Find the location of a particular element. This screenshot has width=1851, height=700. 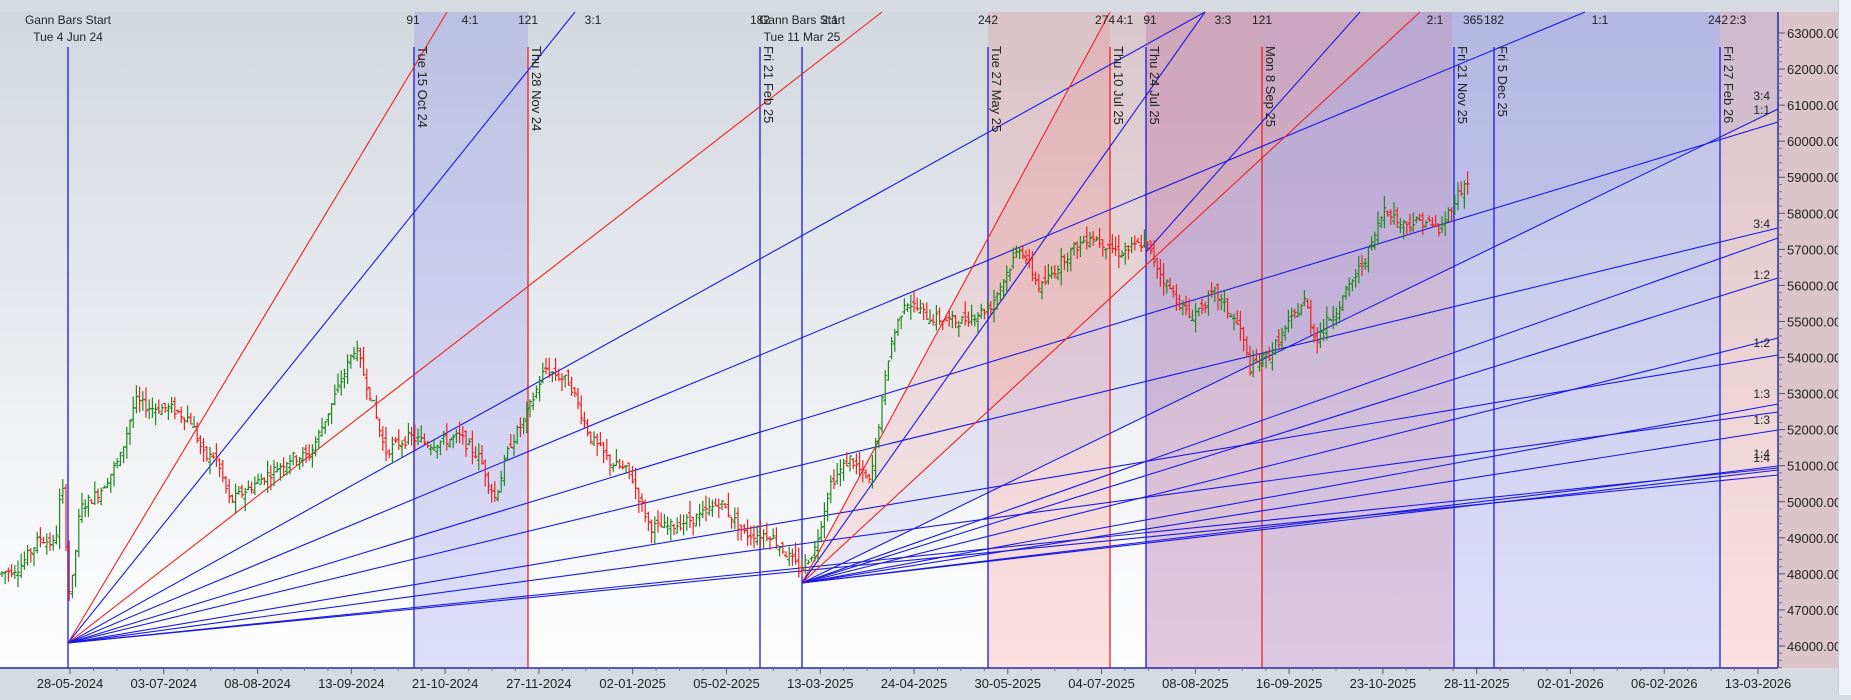

svg-text: 05-02-2025 is located at coordinates (726, 683).